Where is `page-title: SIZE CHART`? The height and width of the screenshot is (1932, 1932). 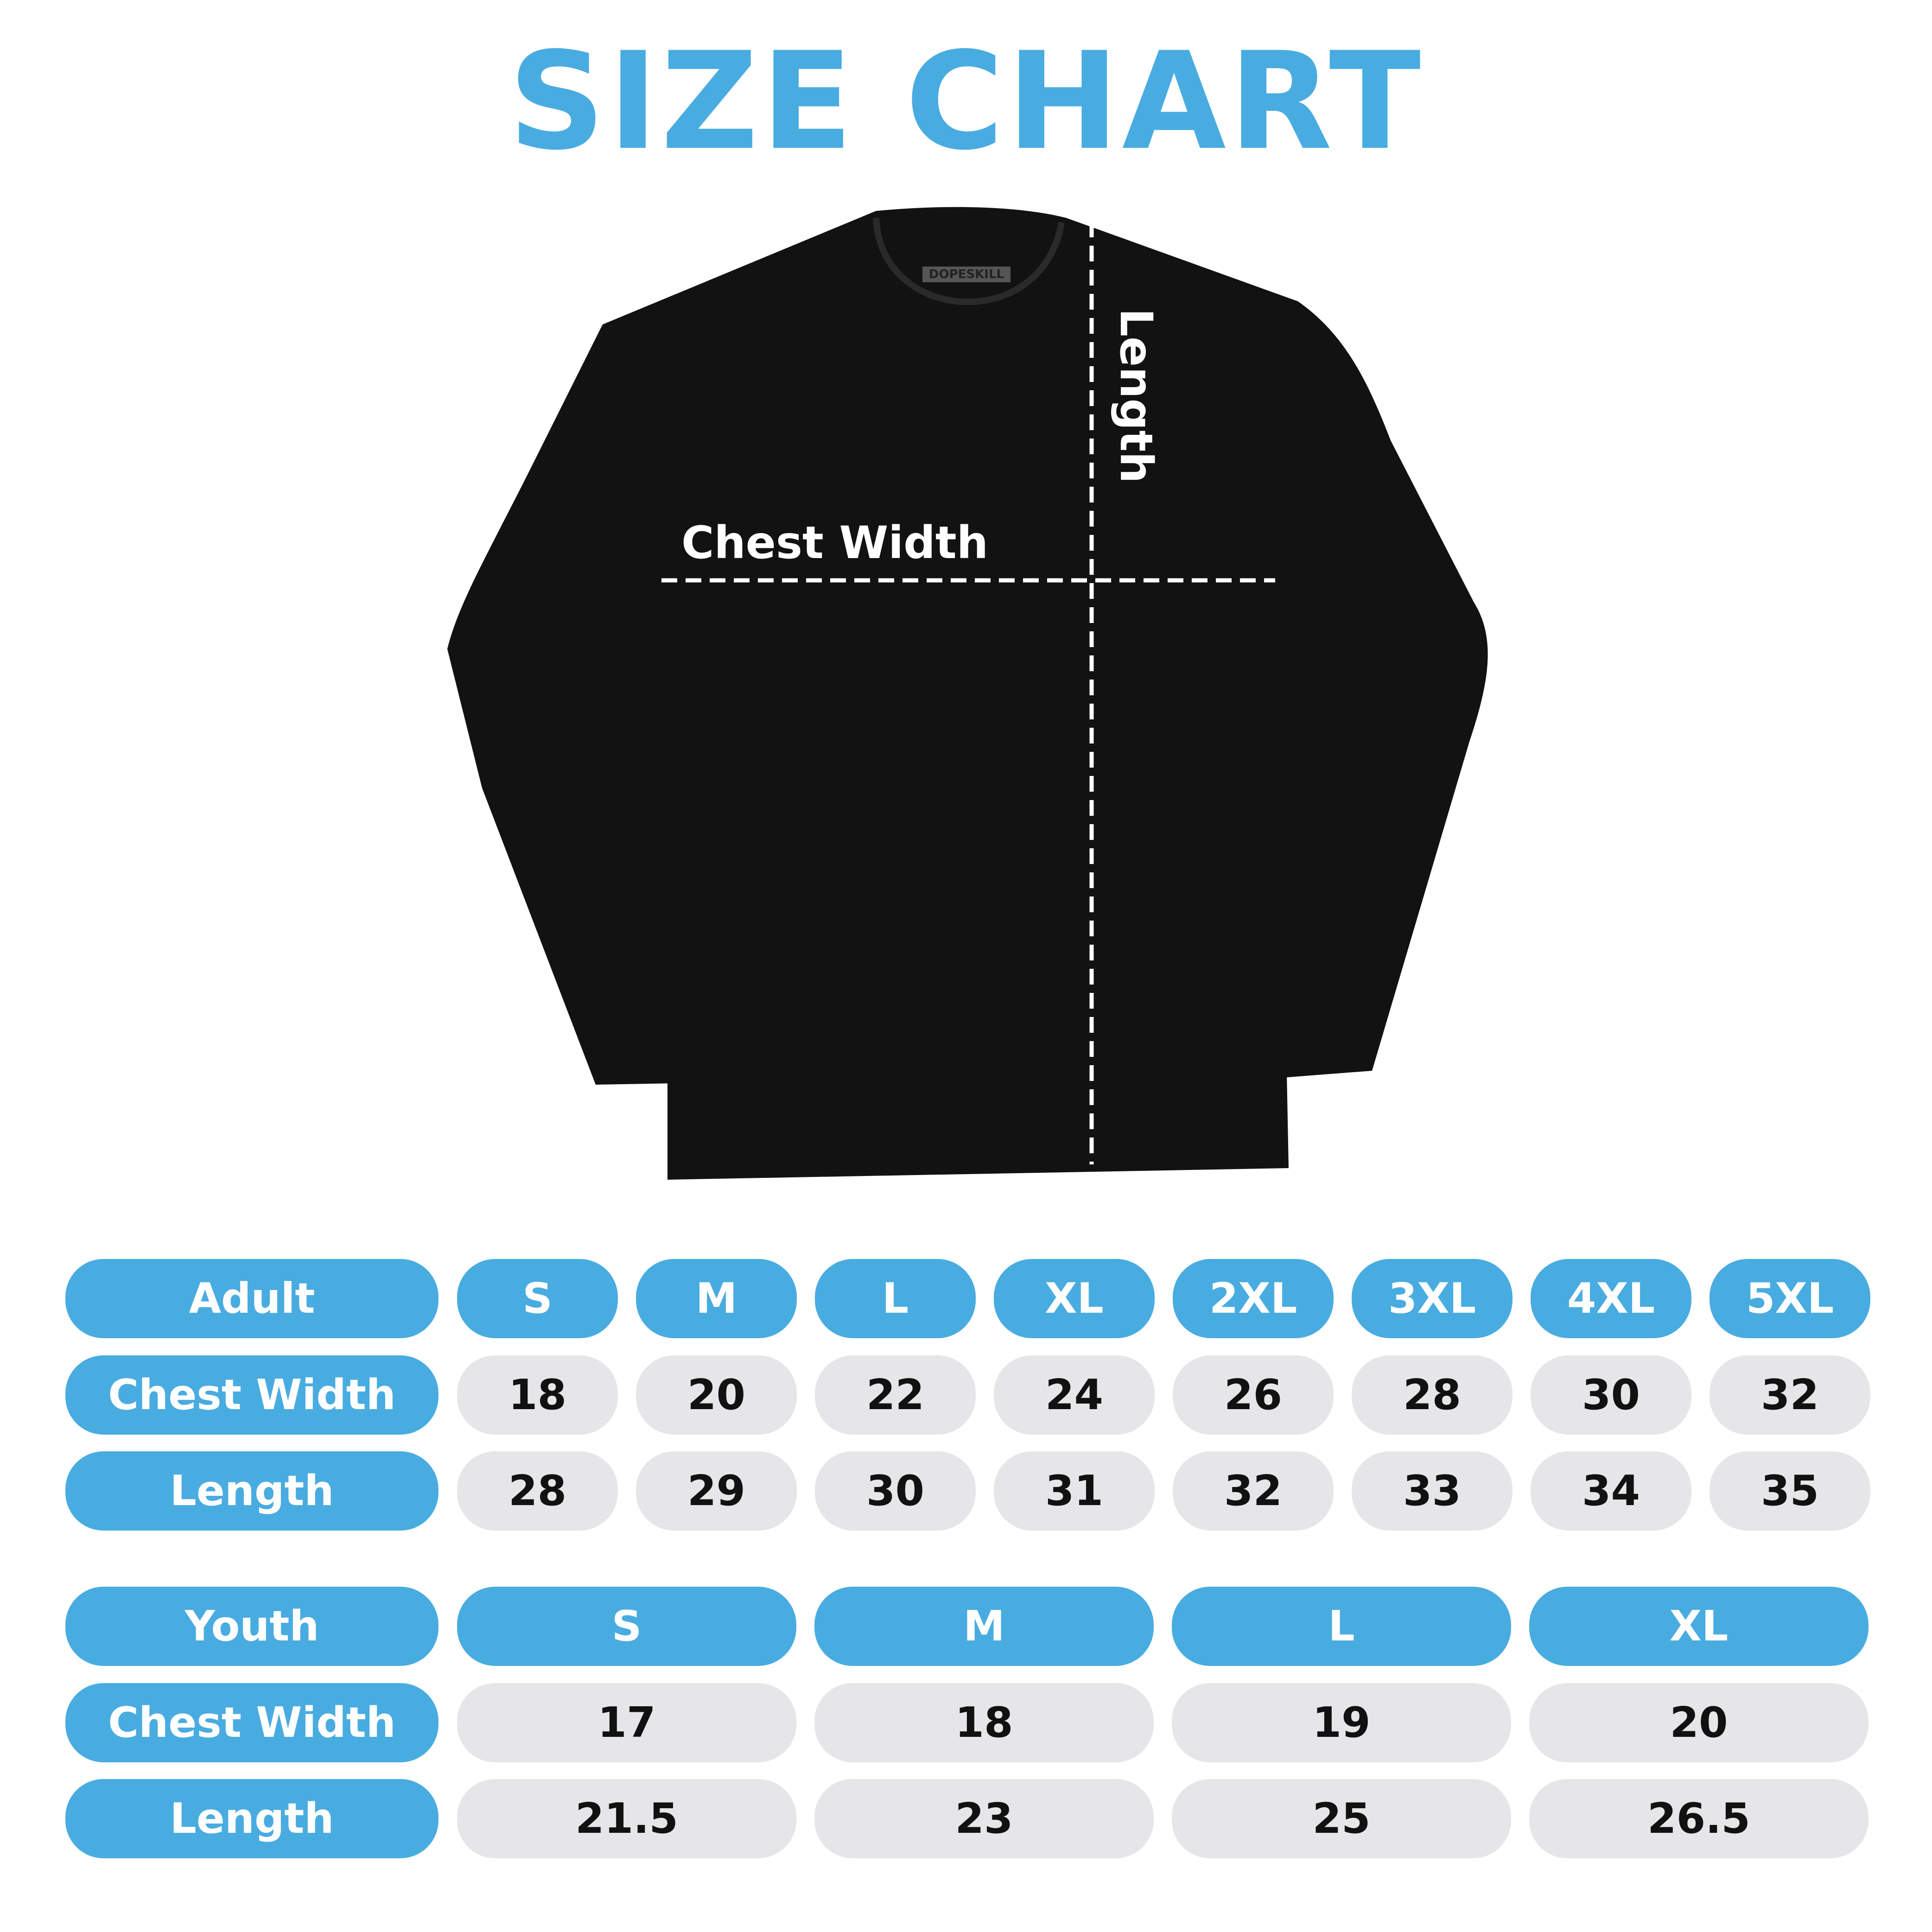 page-title: SIZE CHART is located at coordinates (966, 102).